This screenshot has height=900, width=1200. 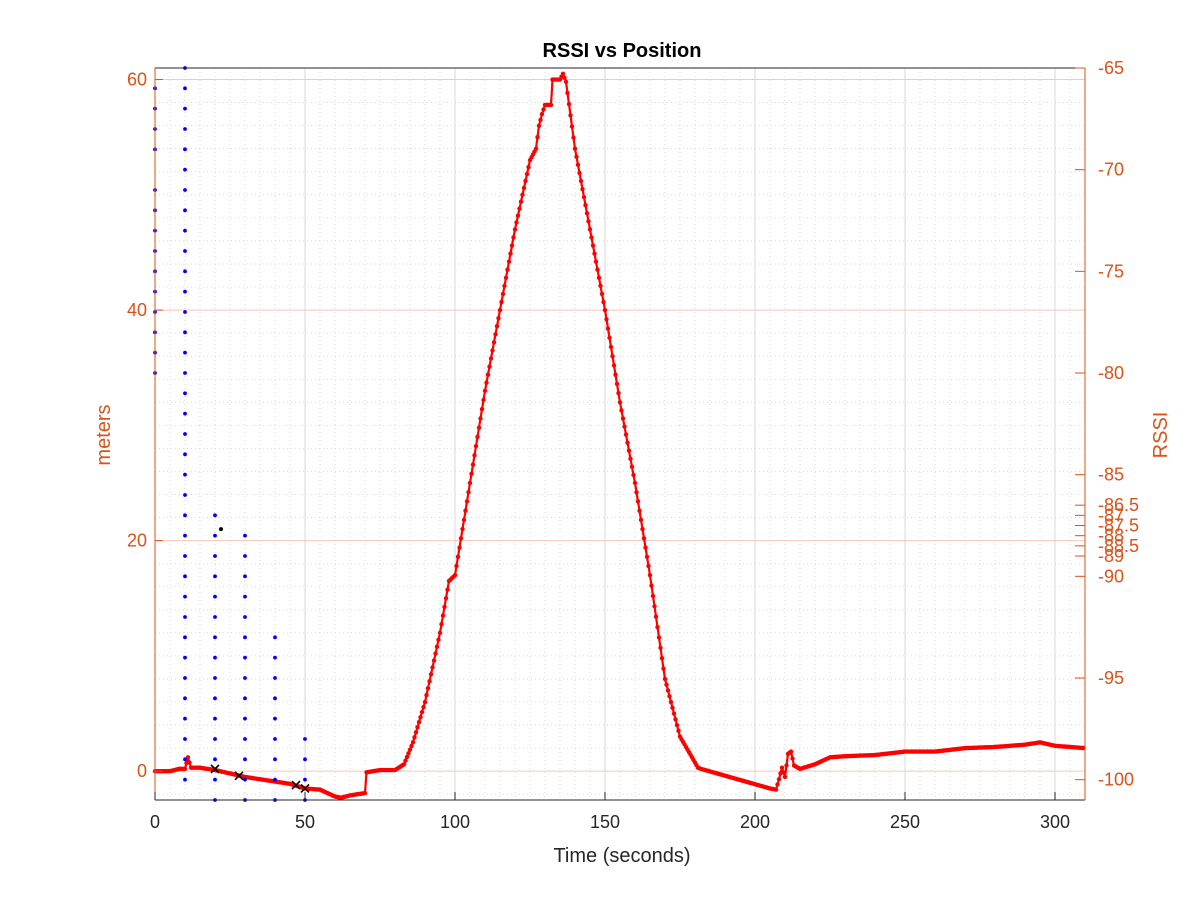 What do you see at coordinates (1111, 536) in the screenshot?
I see `y-right-tick-label: -88` at bounding box center [1111, 536].